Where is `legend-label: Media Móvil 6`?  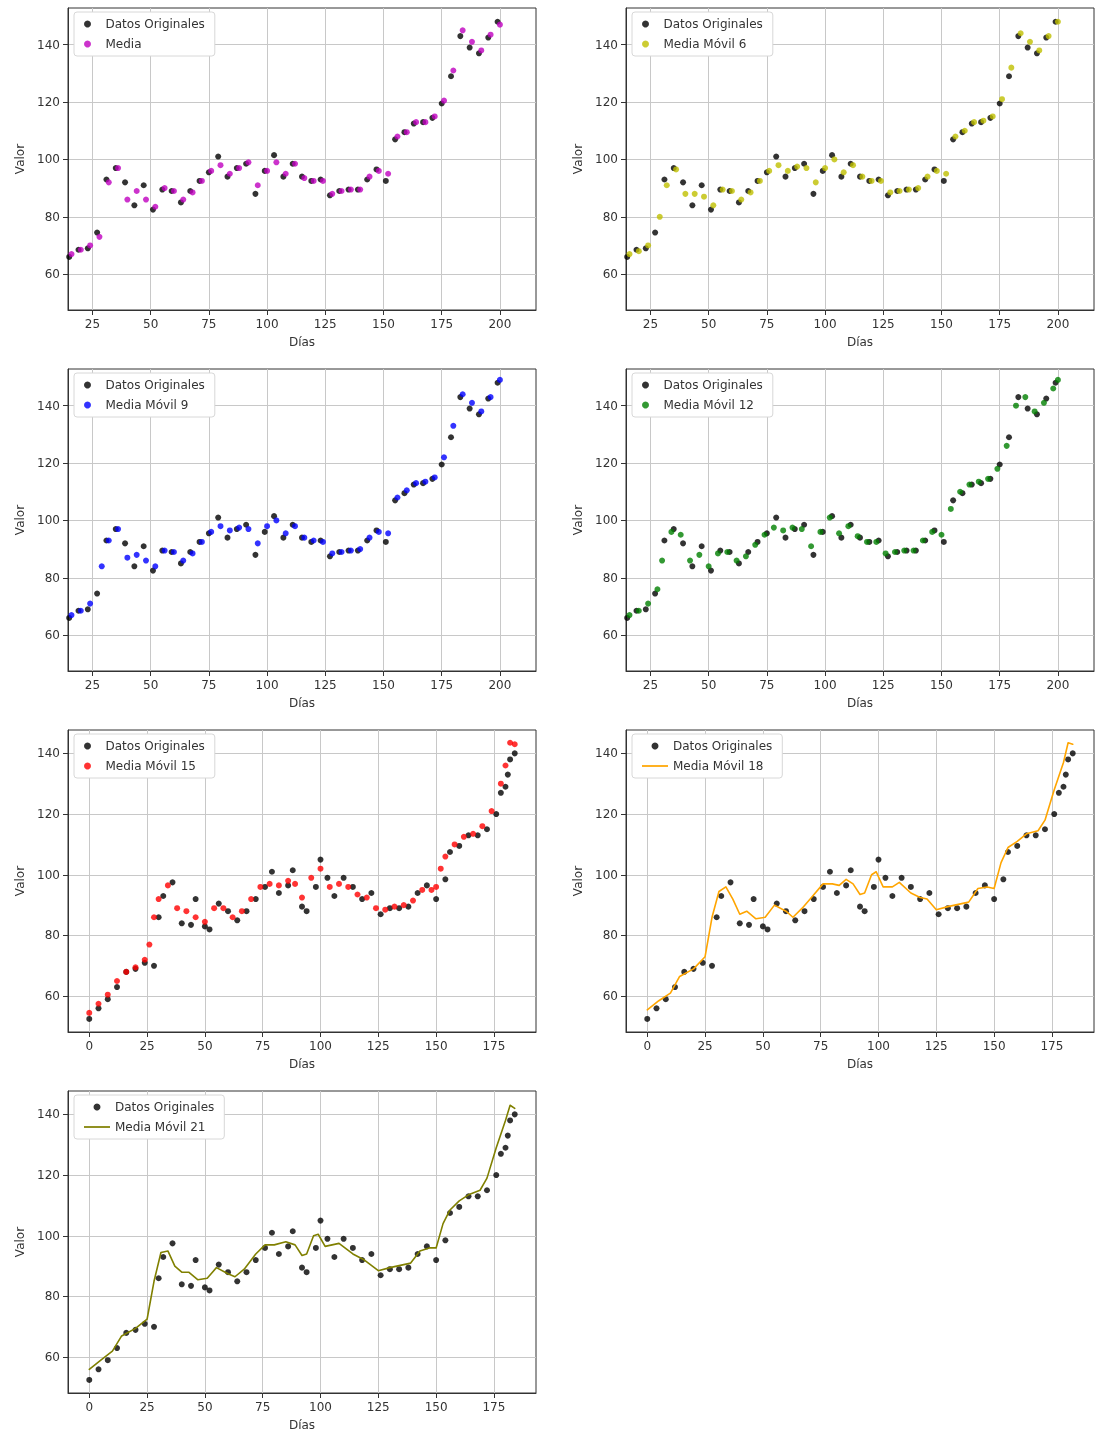 legend-label: Media Móvil 6 is located at coordinates (705, 44).